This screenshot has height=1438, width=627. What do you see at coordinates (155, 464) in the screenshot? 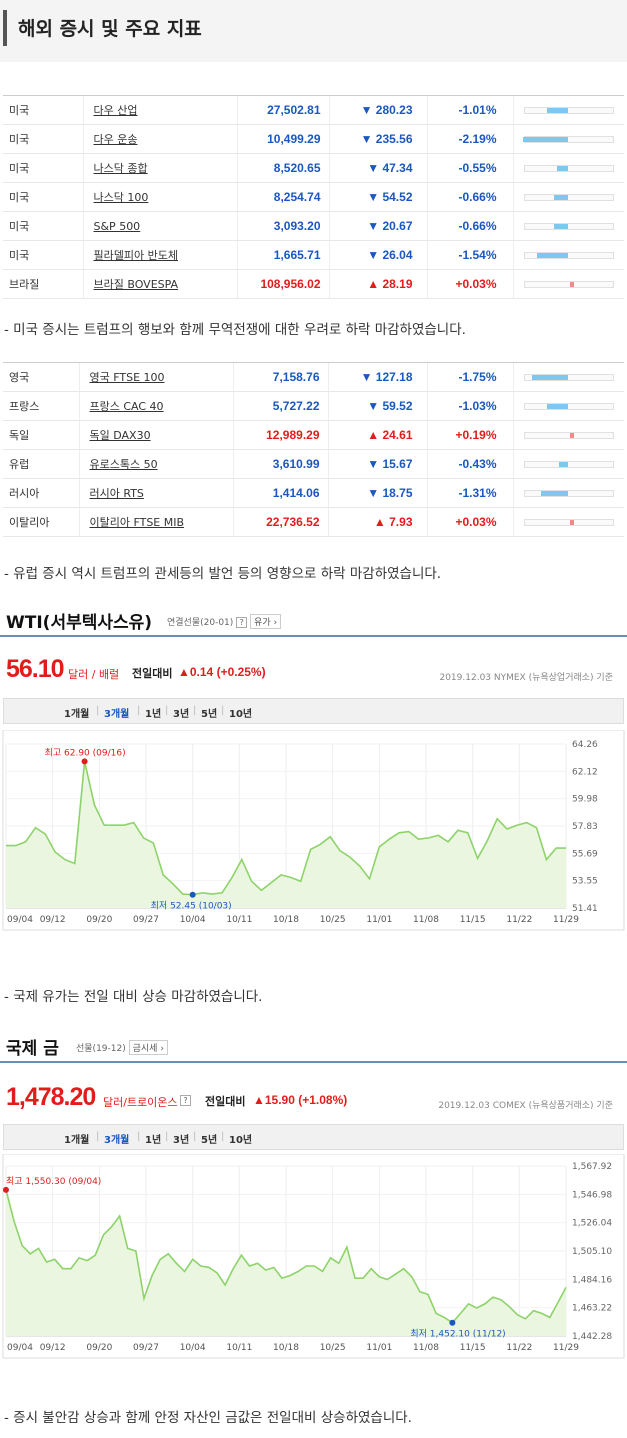
I see `index-name-link: 유로스톡스 50` at bounding box center [155, 464].